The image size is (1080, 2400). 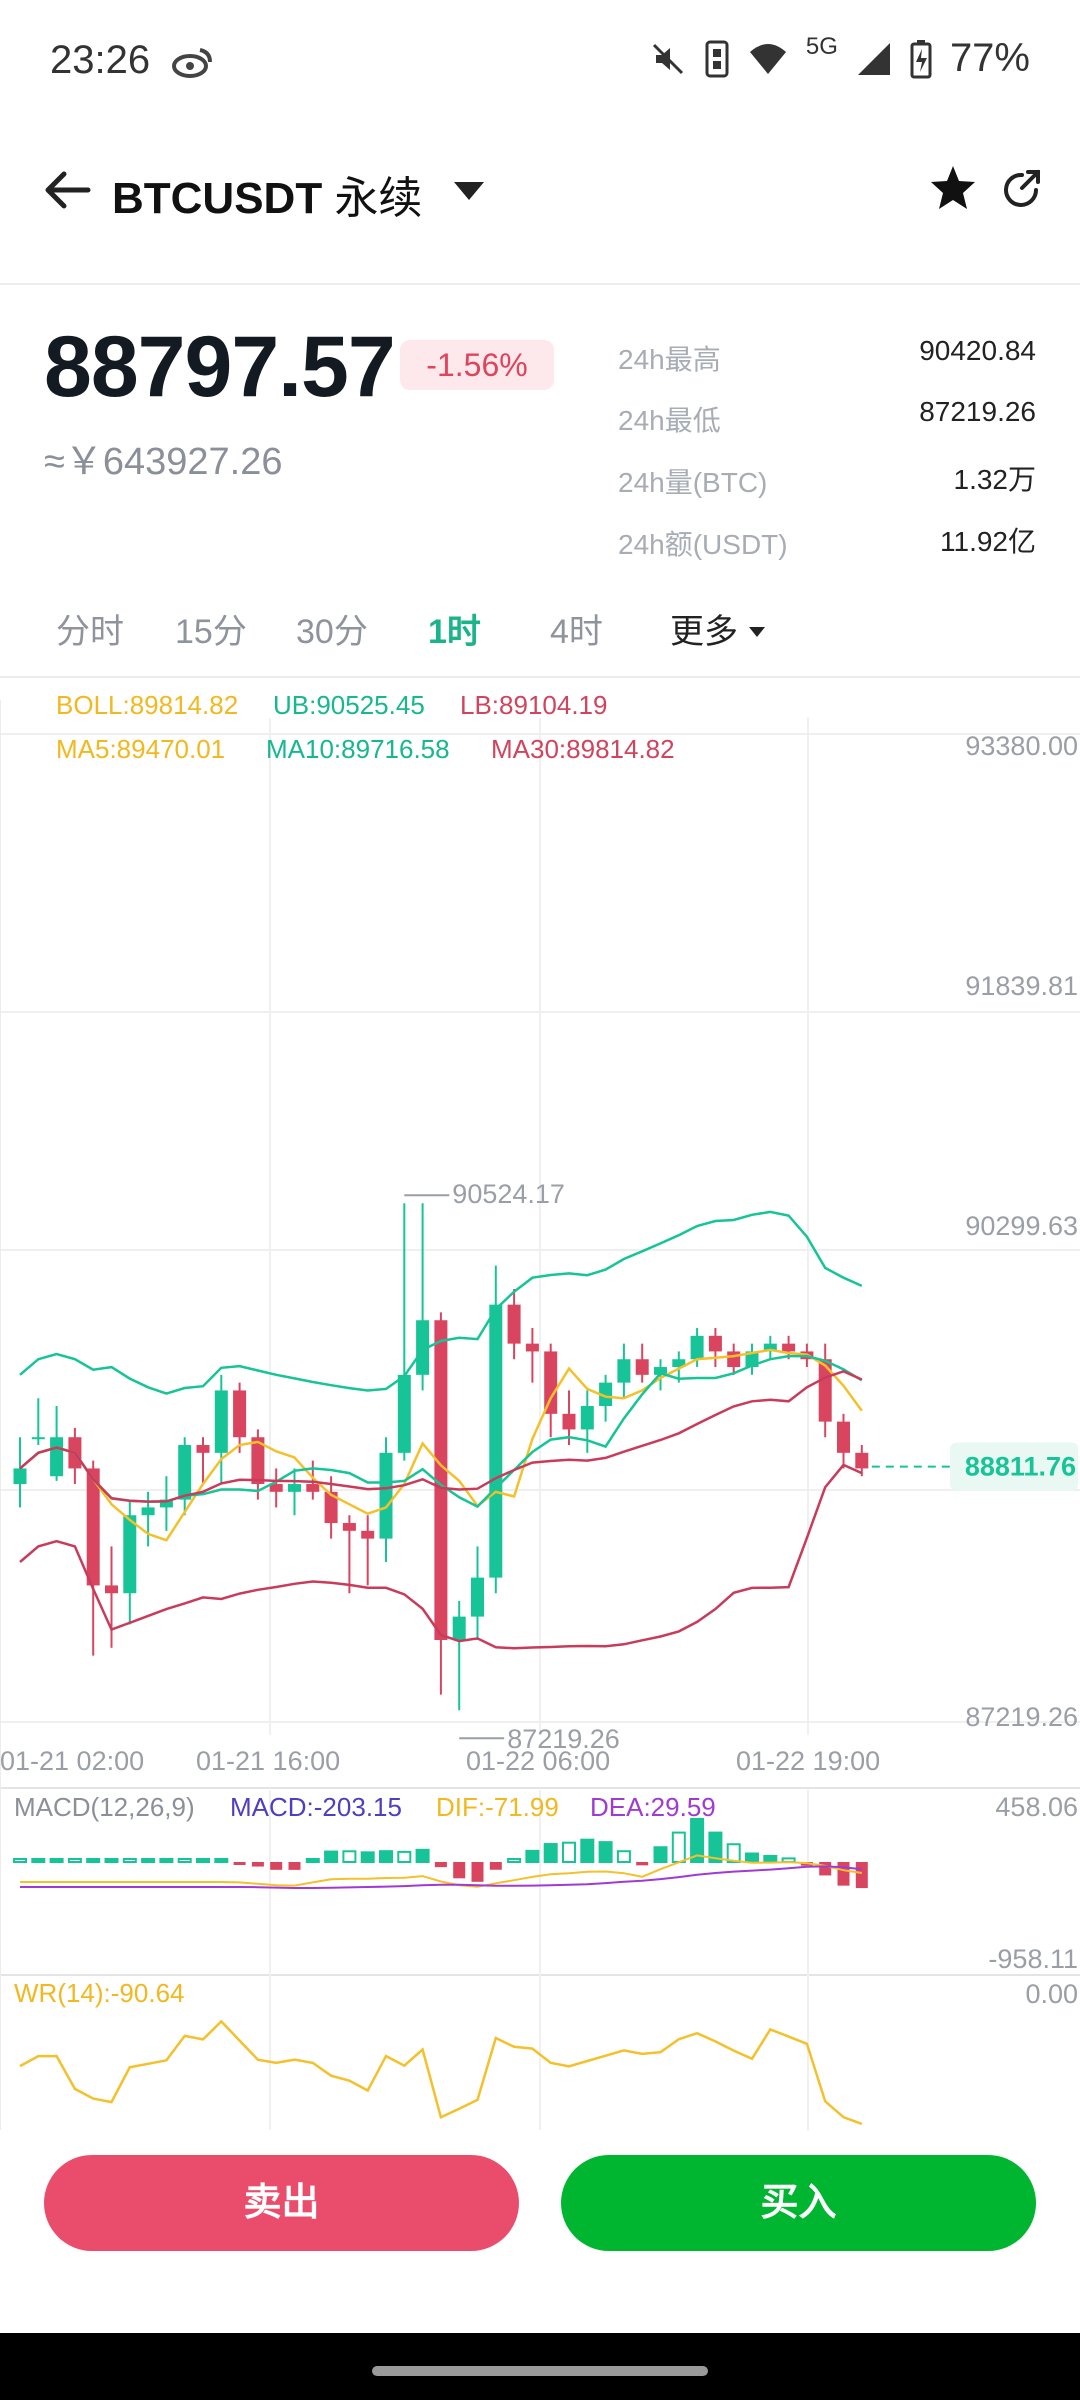 What do you see at coordinates (798, 2203) in the screenshot?
I see `buy-button: 买入` at bounding box center [798, 2203].